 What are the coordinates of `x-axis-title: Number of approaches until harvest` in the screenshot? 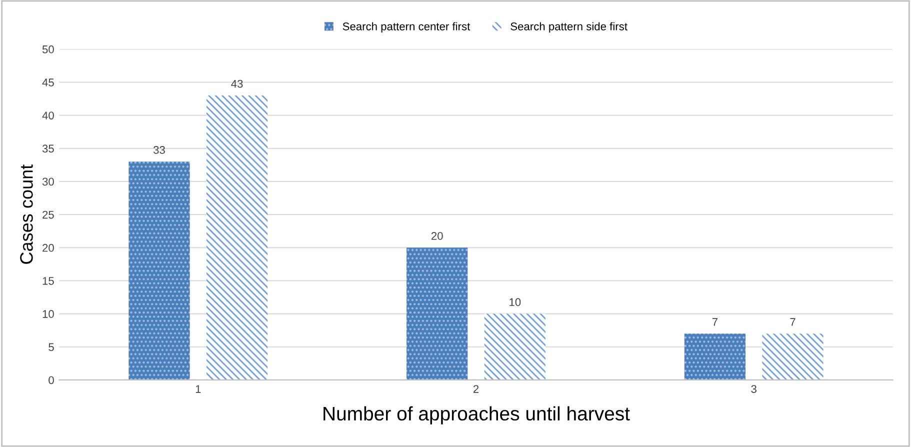 It's located at (477, 415).